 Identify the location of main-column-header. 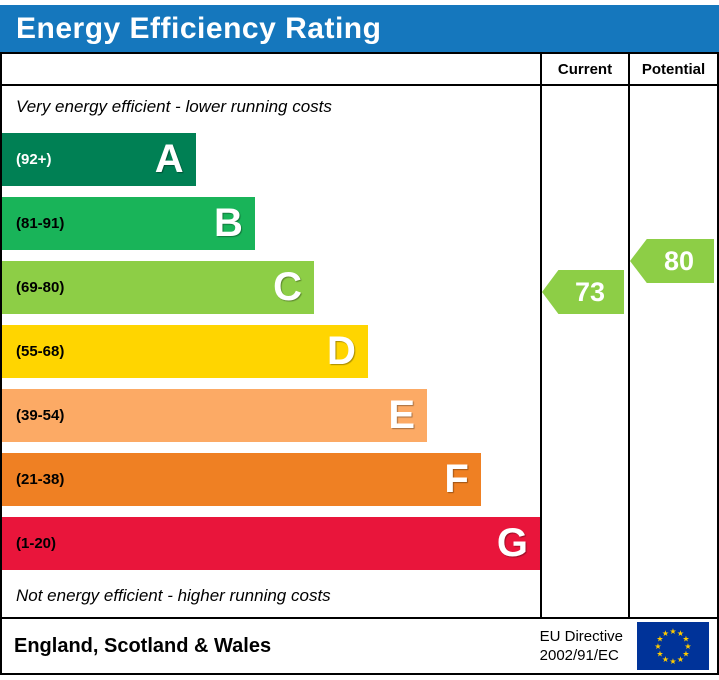
(271, 70).